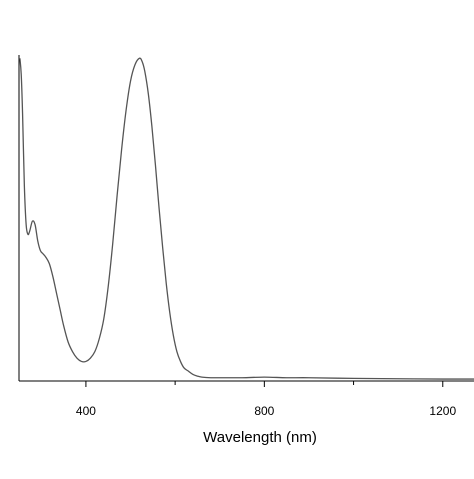 The height and width of the screenshot is (479, 474). I want to click on x-tick-label: 1200, so click(442, 411).